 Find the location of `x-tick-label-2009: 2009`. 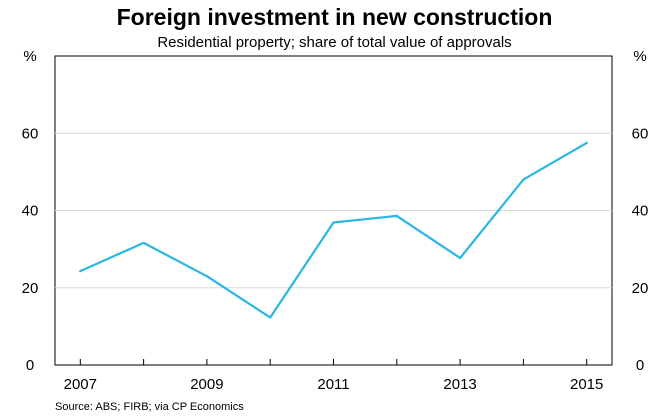

x-tick-label-2009: 2009 is located at coordinates (206, 384).